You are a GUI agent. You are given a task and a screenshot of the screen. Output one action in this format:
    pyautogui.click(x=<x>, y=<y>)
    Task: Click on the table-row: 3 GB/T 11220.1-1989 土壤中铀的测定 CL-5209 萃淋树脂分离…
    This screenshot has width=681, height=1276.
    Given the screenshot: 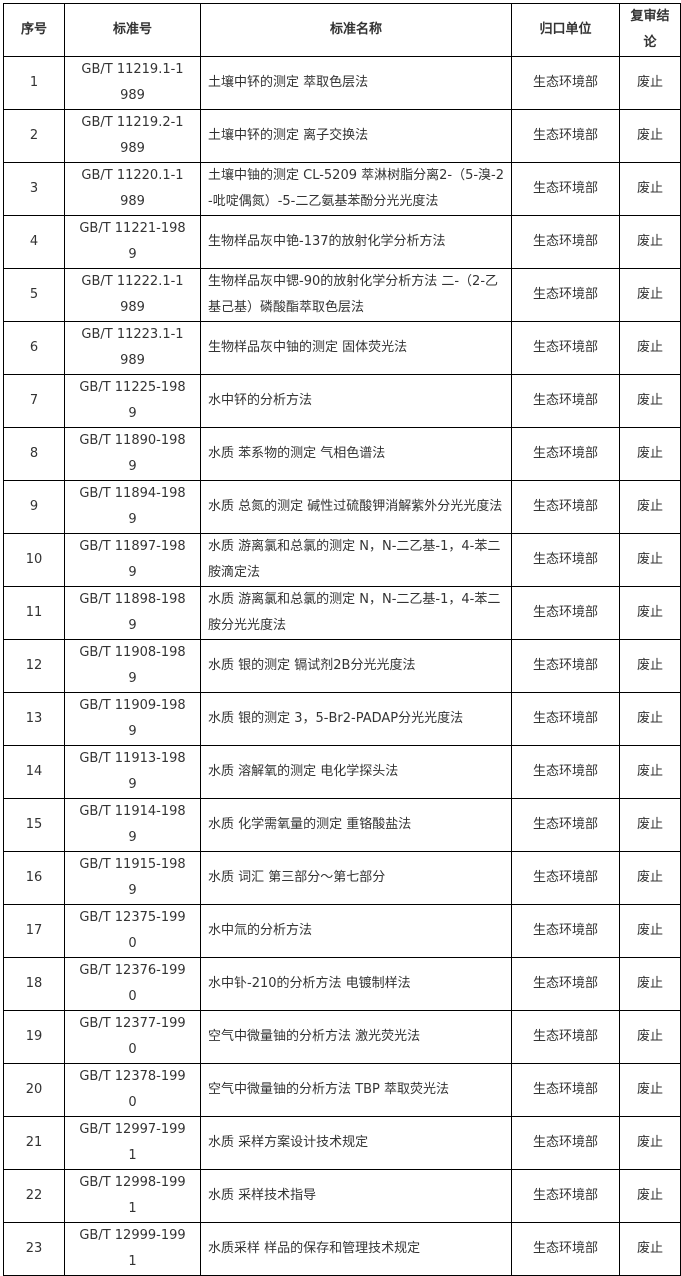 What is the action you would take?
    pyautogui.click(x=342, y=189)
    